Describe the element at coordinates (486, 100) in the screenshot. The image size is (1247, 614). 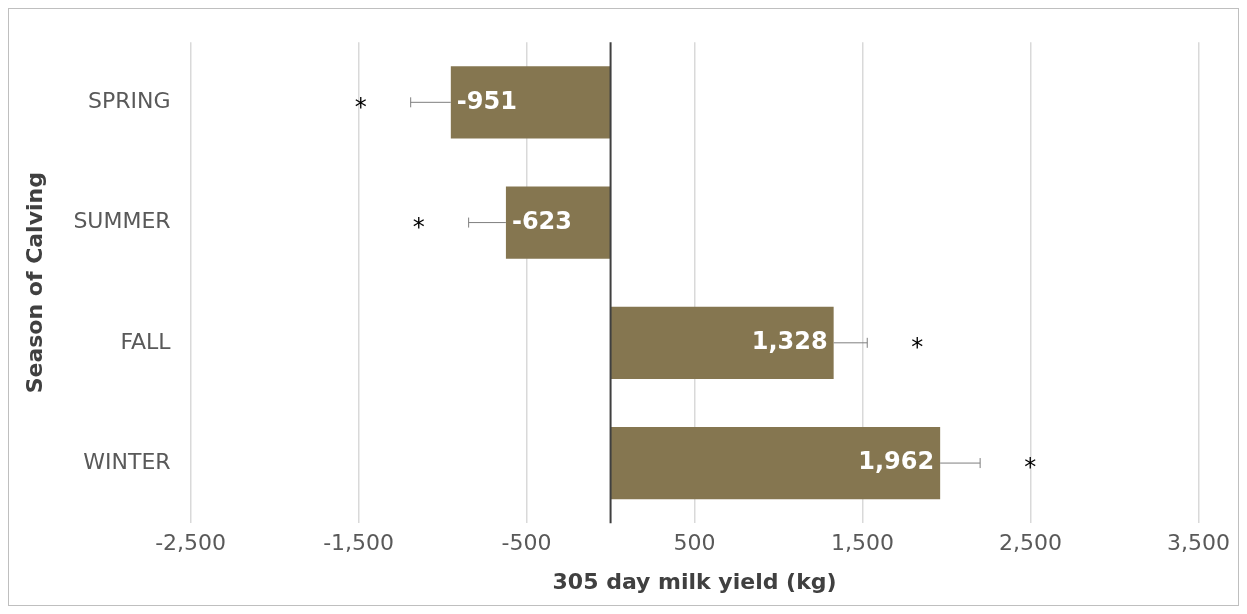
I see `data-label: -951` at that location.